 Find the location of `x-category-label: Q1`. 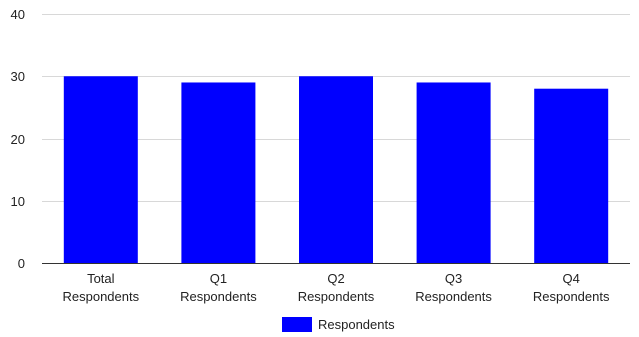

x-category-label: Q1 is located at coordinates (218, 278).